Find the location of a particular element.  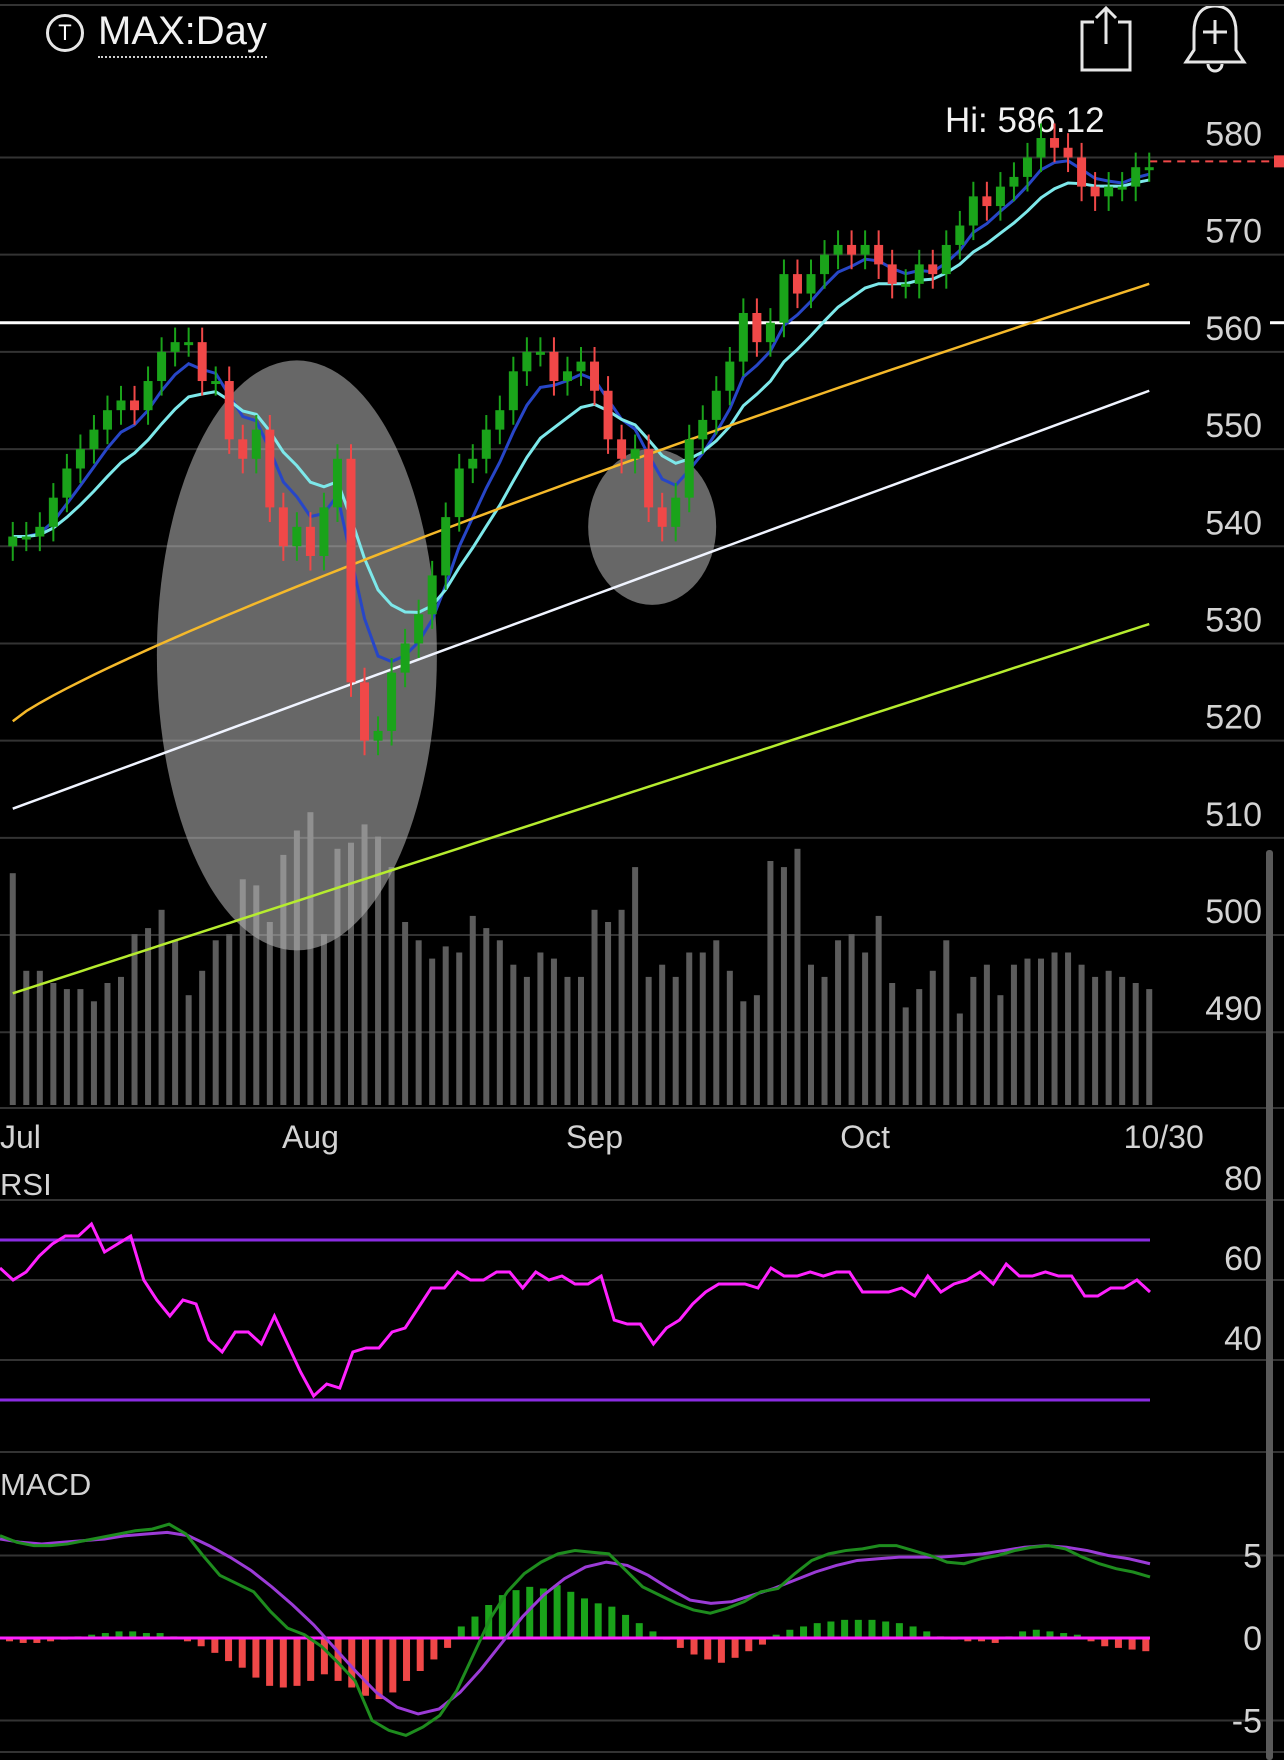

price-tick-label: 560 is located at coordinates (1233, 329).